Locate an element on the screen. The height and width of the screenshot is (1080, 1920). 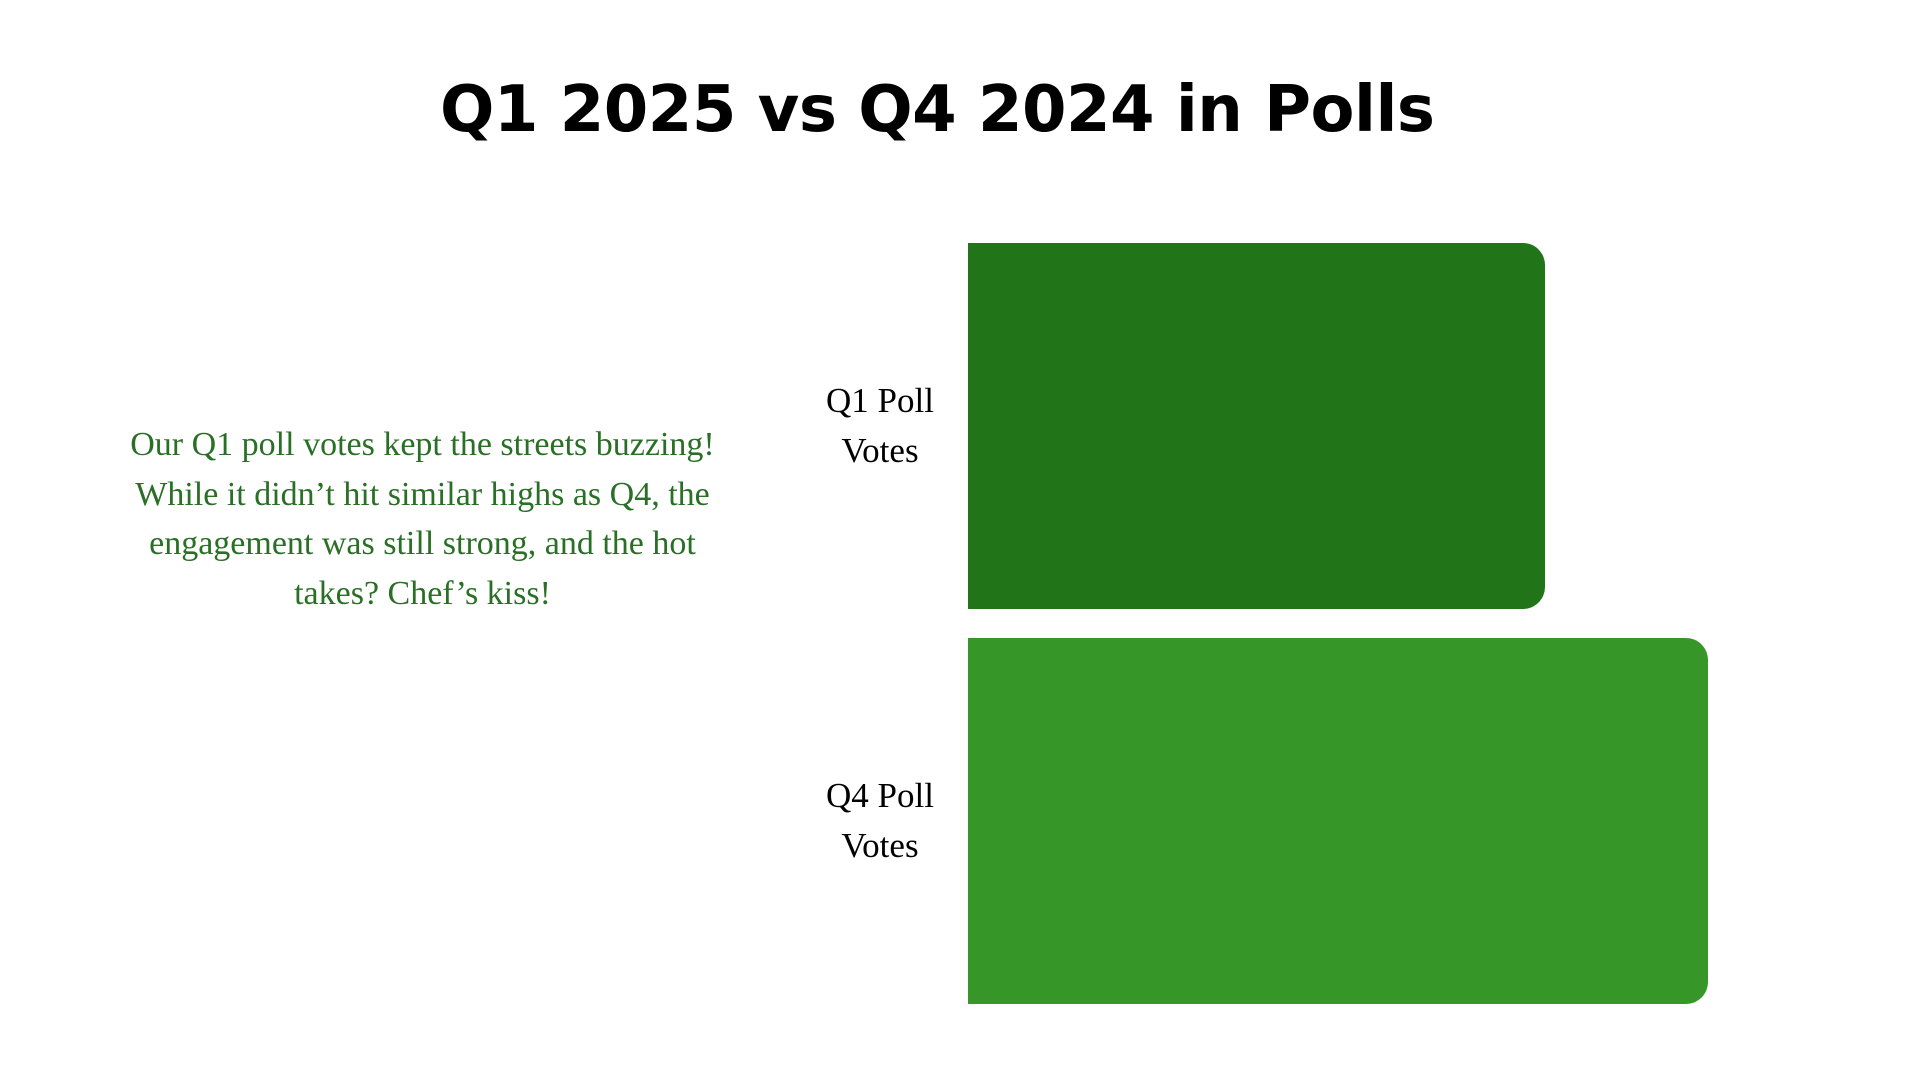
bar-q1-poll-votes is located at coordinates (1256, 426).